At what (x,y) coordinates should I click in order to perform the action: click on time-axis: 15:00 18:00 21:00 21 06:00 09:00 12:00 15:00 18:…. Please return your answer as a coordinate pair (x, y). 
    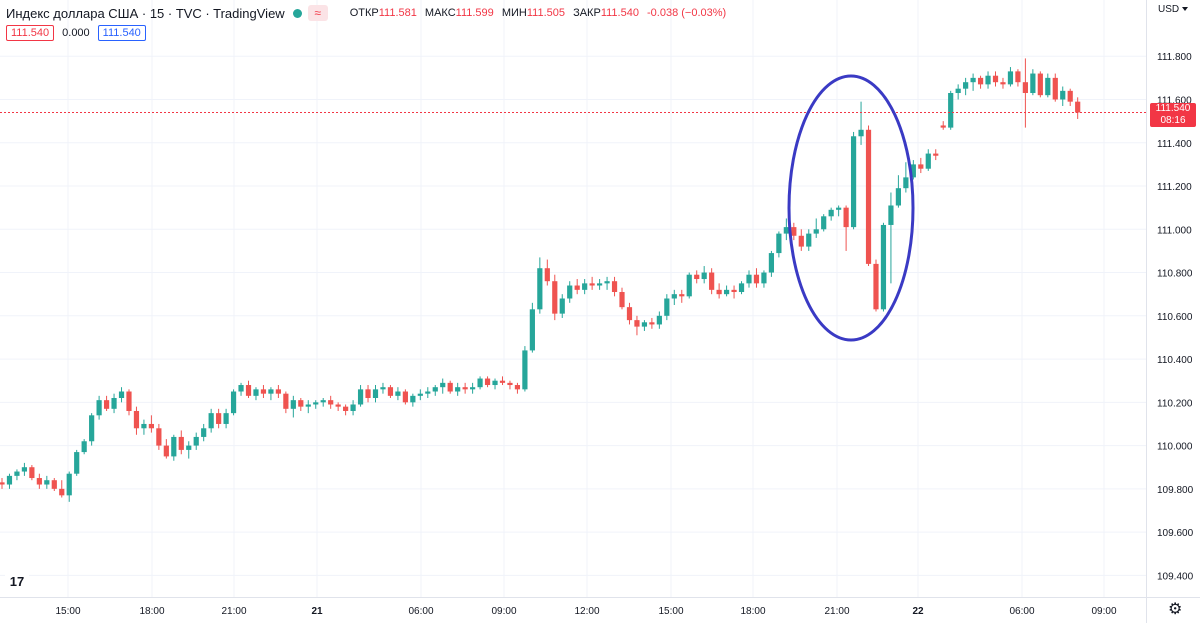
    Looking at the image, I should click on (573, 610).